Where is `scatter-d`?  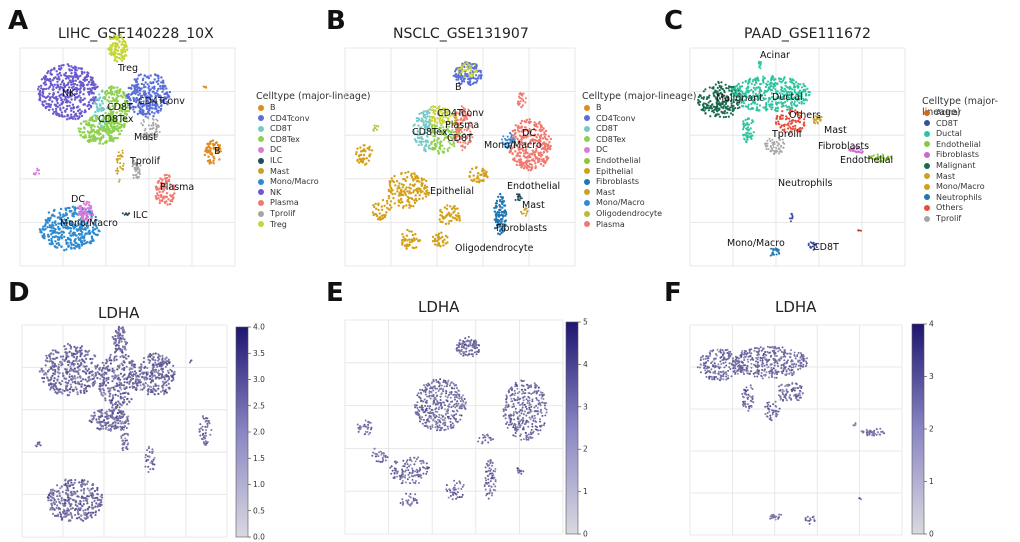 scatter-d is located at coordinates (123, 424).